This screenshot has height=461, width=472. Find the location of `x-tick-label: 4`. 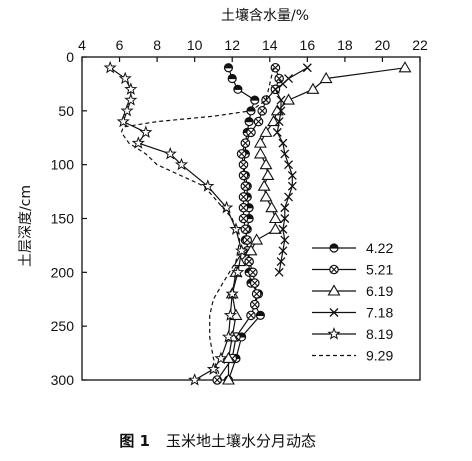

x-tick-label: 4 is located at coordinates (82, 45).